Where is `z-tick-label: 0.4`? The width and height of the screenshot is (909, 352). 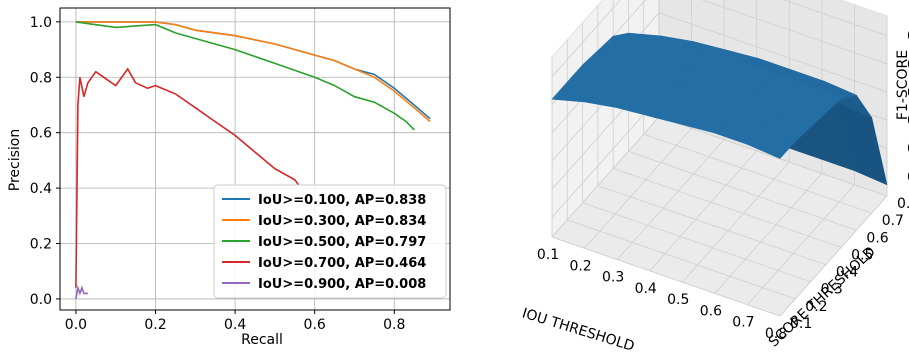 z-tick-label: 0.4 is located at coordinates (908, 121).